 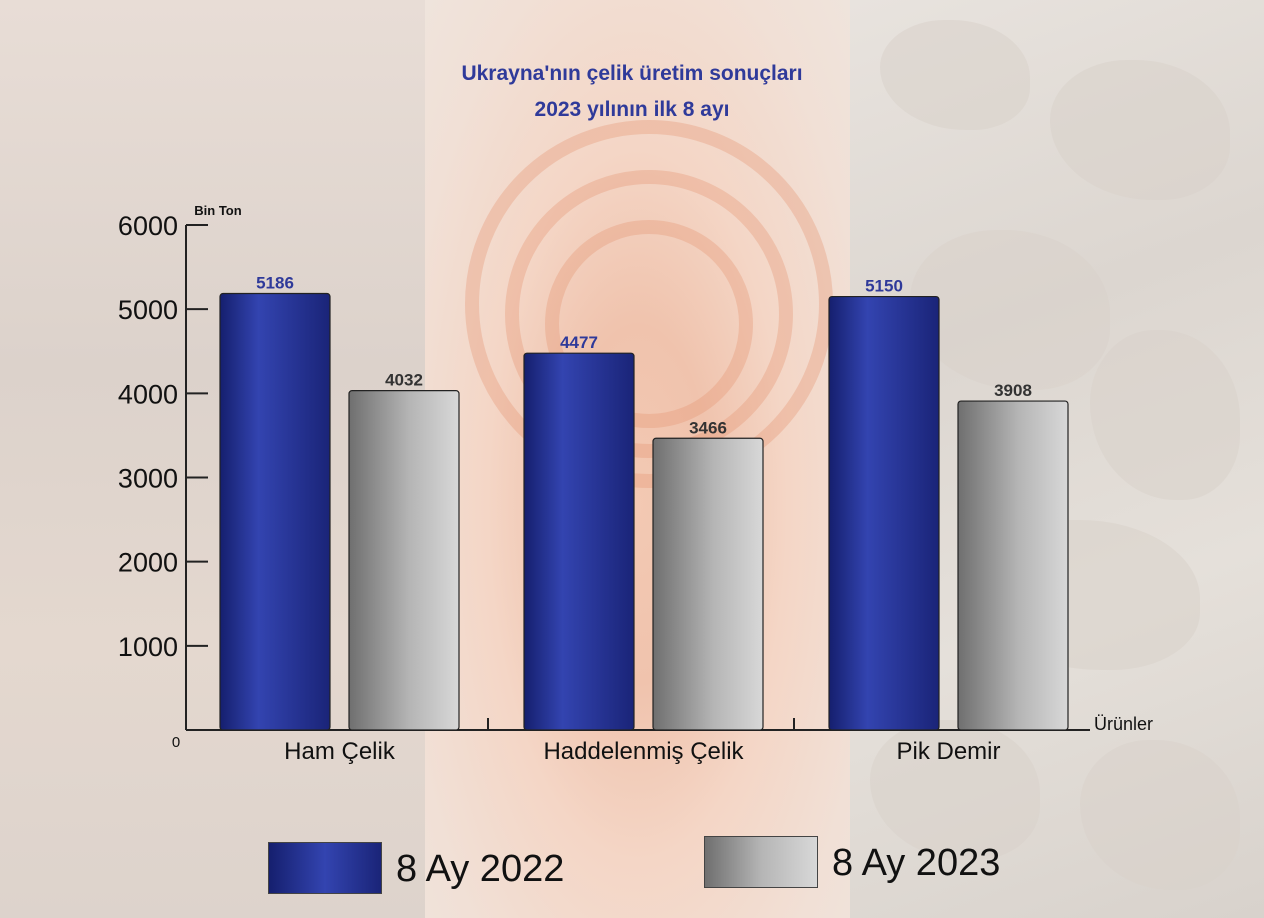 I want to click on y-tick-label: 3000, so click(x=148, y=479).